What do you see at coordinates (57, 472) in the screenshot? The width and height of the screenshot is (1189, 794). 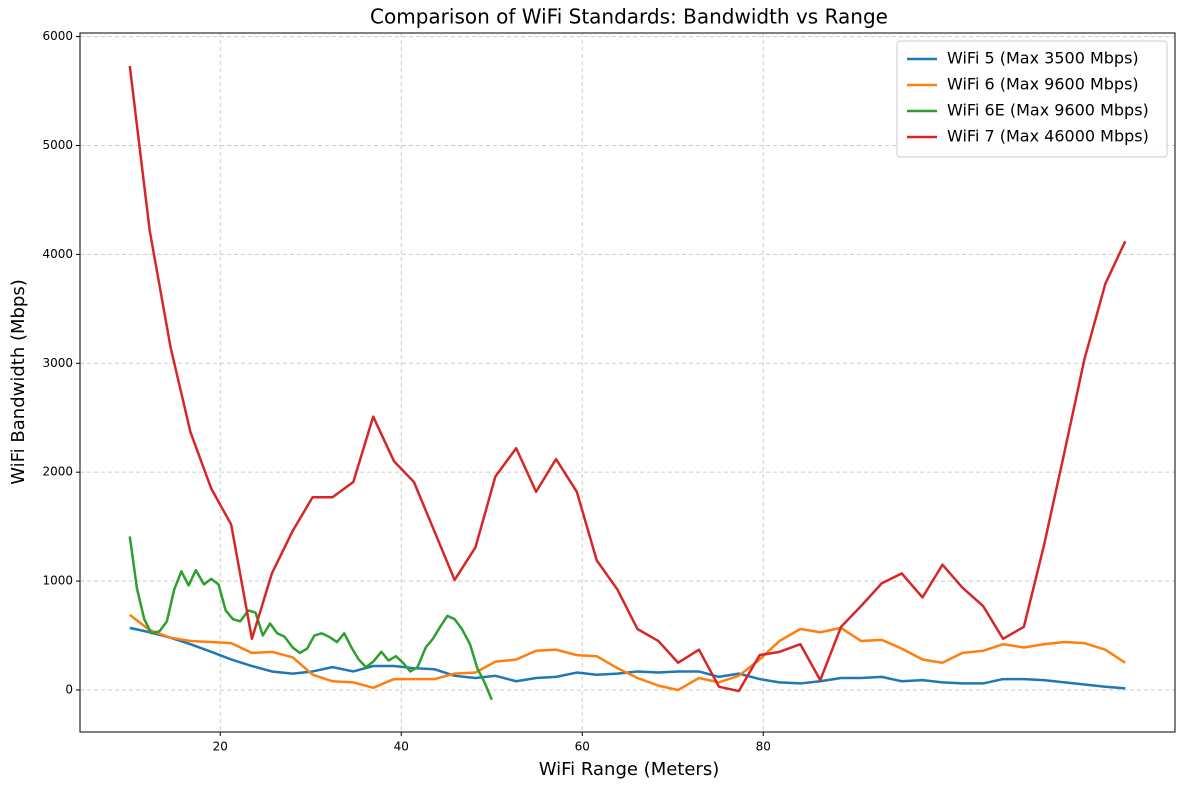 I see `y-tick-label: 2000` at bounding box center [57, 472].